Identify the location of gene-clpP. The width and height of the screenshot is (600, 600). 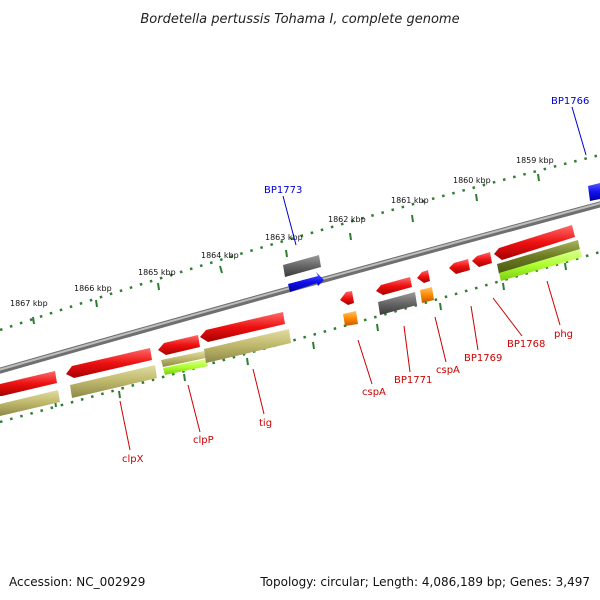
(179, 345).